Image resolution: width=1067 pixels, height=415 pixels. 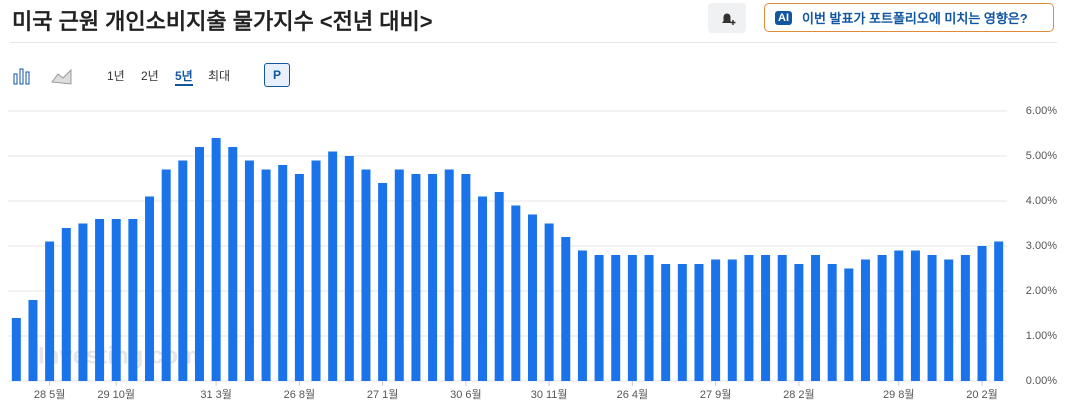 I want to click on range-tab: 2년, so click(x=150, y=76).